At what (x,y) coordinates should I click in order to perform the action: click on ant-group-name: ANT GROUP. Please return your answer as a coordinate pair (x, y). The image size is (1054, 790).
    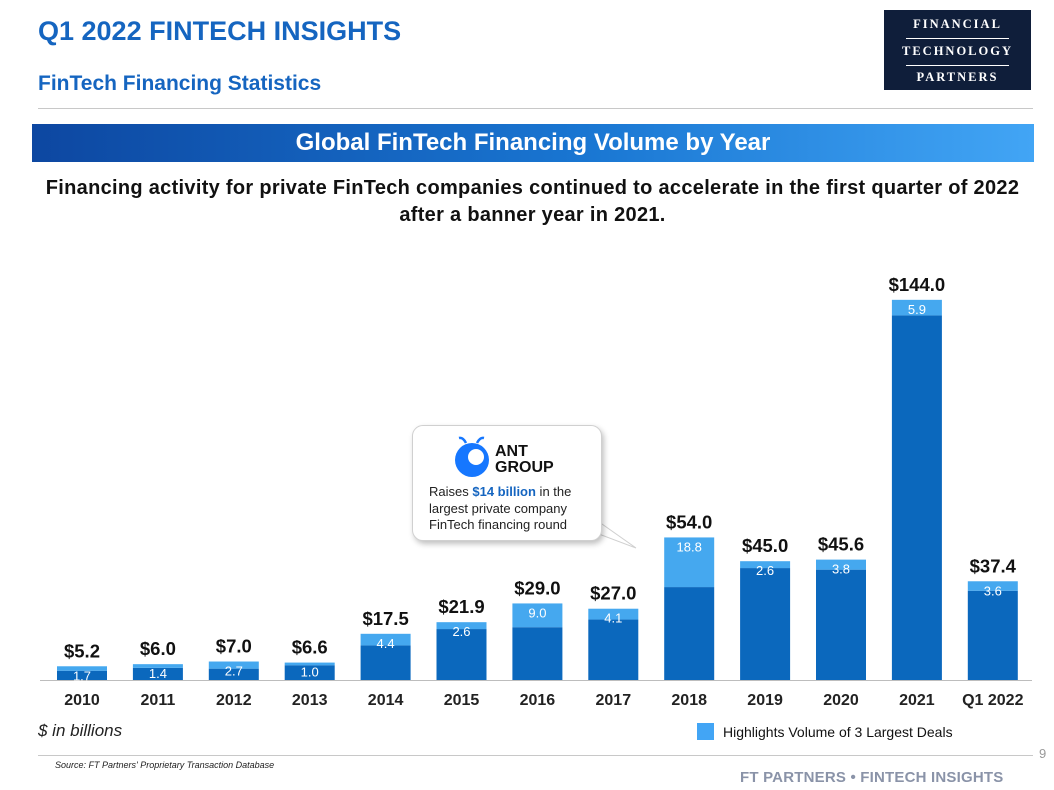
    Looking at the image, I should click on (524, 460).